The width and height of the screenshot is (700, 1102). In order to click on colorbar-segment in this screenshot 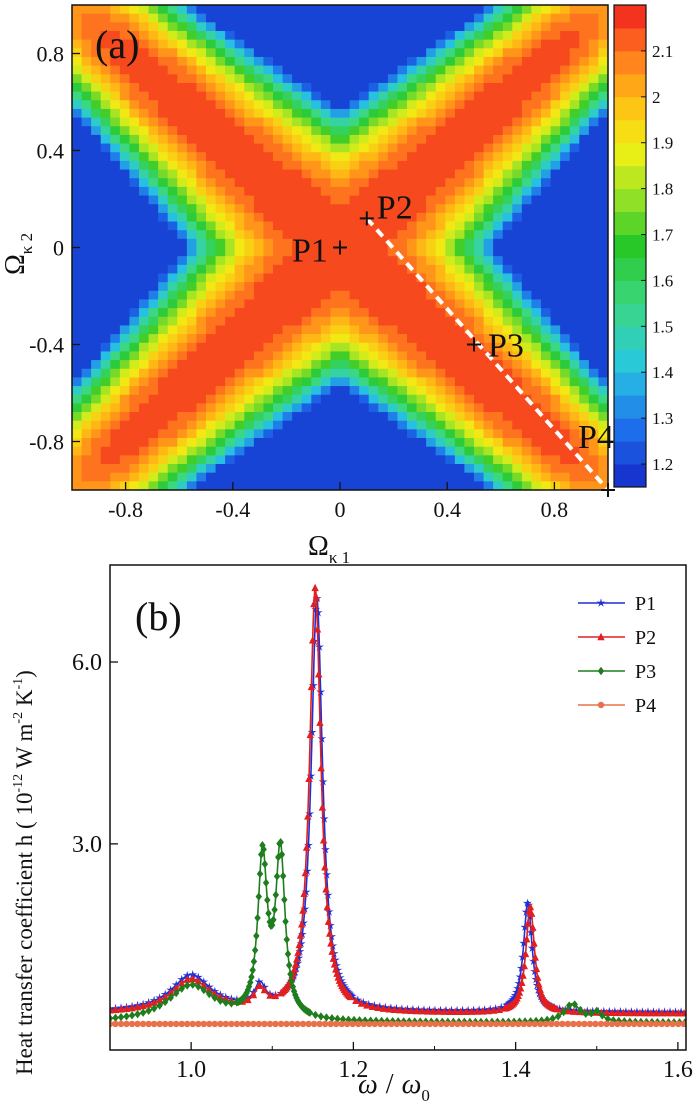, I will do `click(630, 384)`.